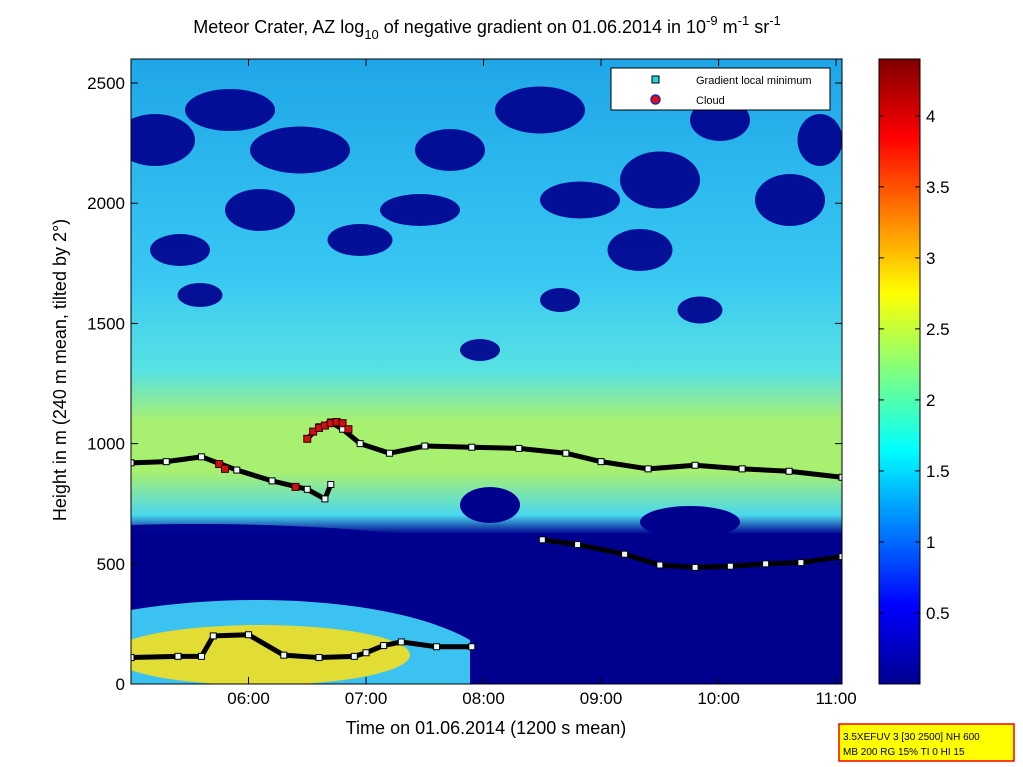 The height and width of the screenshot is (767, 1023). I want to click on legend-cloud-marker, so click(655, 99).